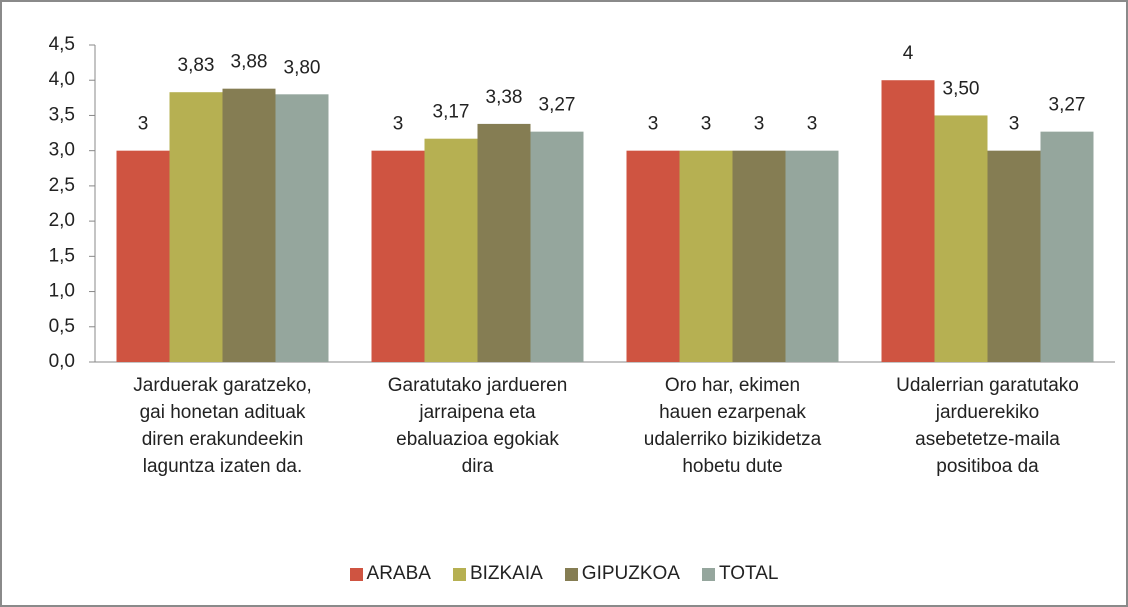 This screenshot has width=1128, height=607. What do you see at coordinates (748, 573) in the screenshot?
I see `legend-label: TOTAL` at bounding box center [748, 573].